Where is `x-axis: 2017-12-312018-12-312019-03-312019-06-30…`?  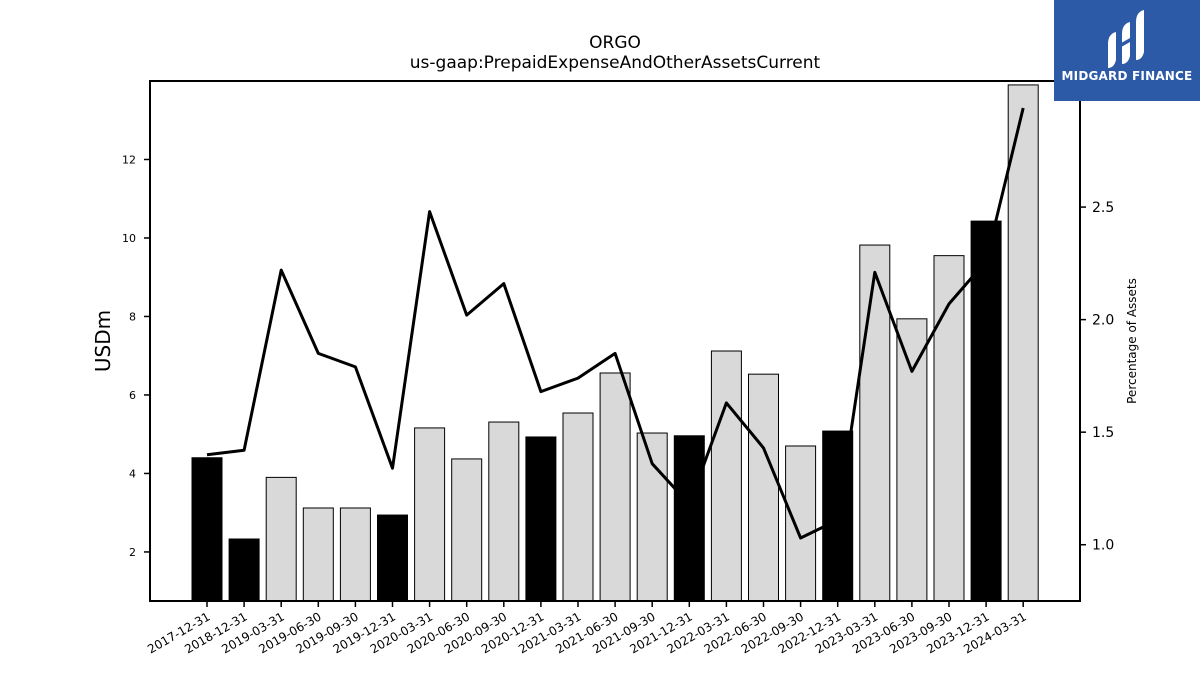
x-axis: 2017-12-312018-12-312019-03-312019-06-30… is located at coordinates (587, 628).